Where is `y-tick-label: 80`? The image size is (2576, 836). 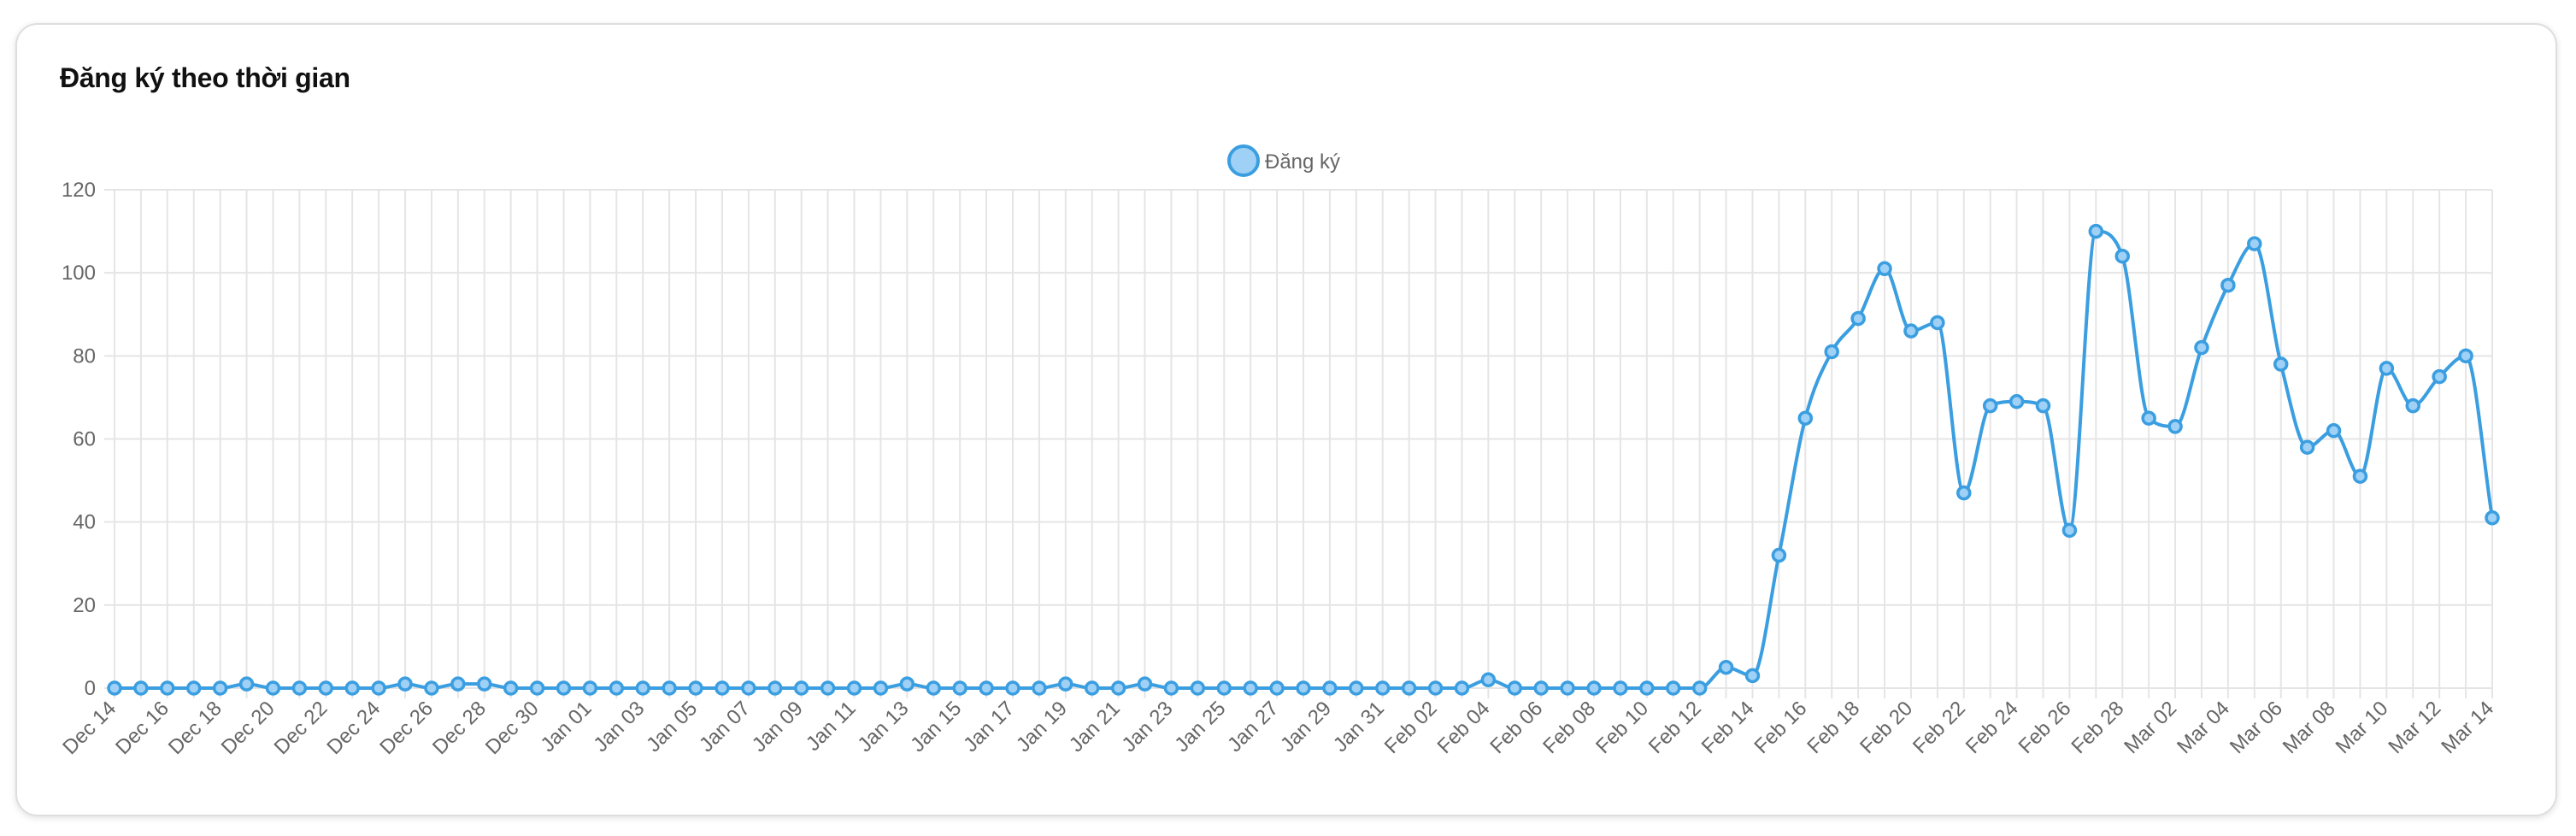
y-tick-label: 80 is located at coordinates (84, 356).